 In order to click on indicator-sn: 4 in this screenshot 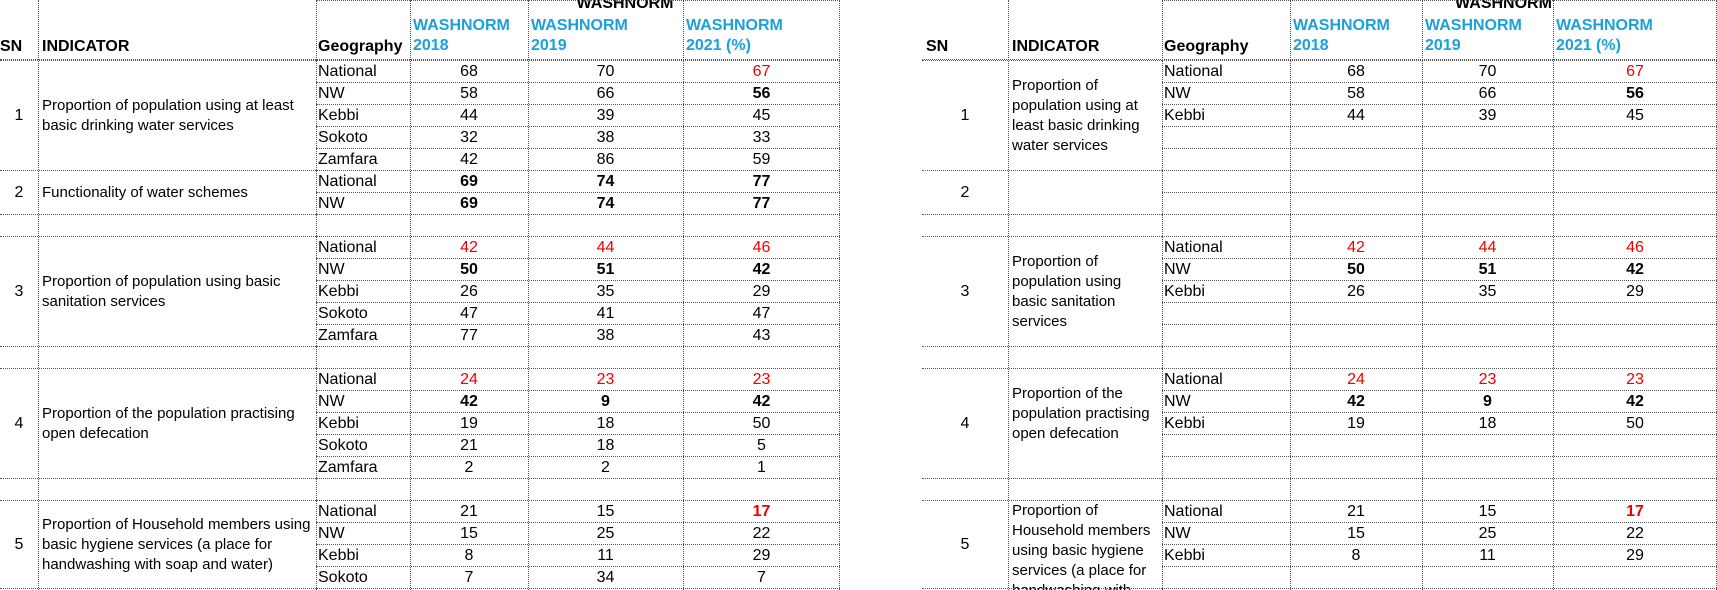, I will do `click(965, 423)`.